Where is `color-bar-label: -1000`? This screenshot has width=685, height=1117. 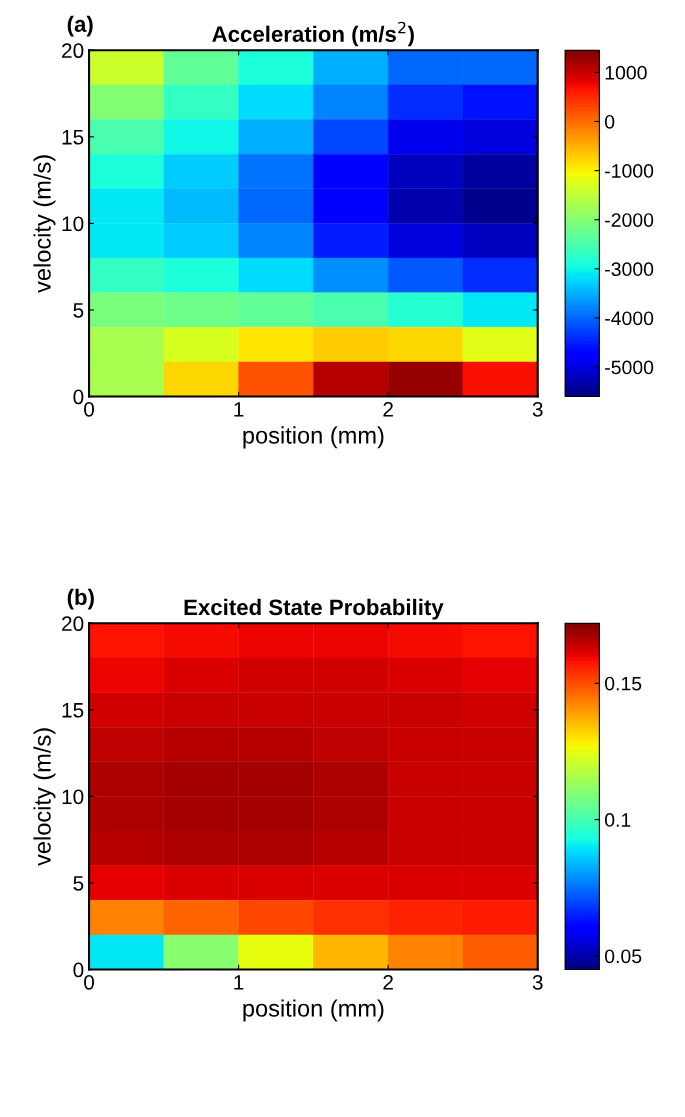 color-bar-label: -1000 is located at coordinates (629, 171).